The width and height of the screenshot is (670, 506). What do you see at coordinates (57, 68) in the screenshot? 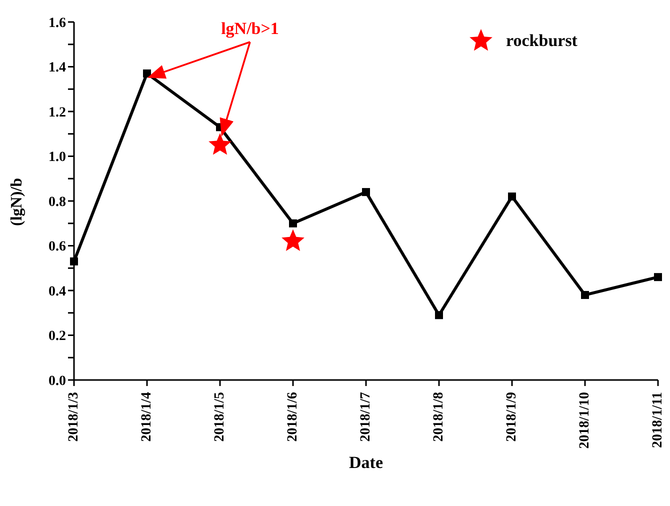
I see `y-tick-label: 1.4` at bounding box center [57, 68].